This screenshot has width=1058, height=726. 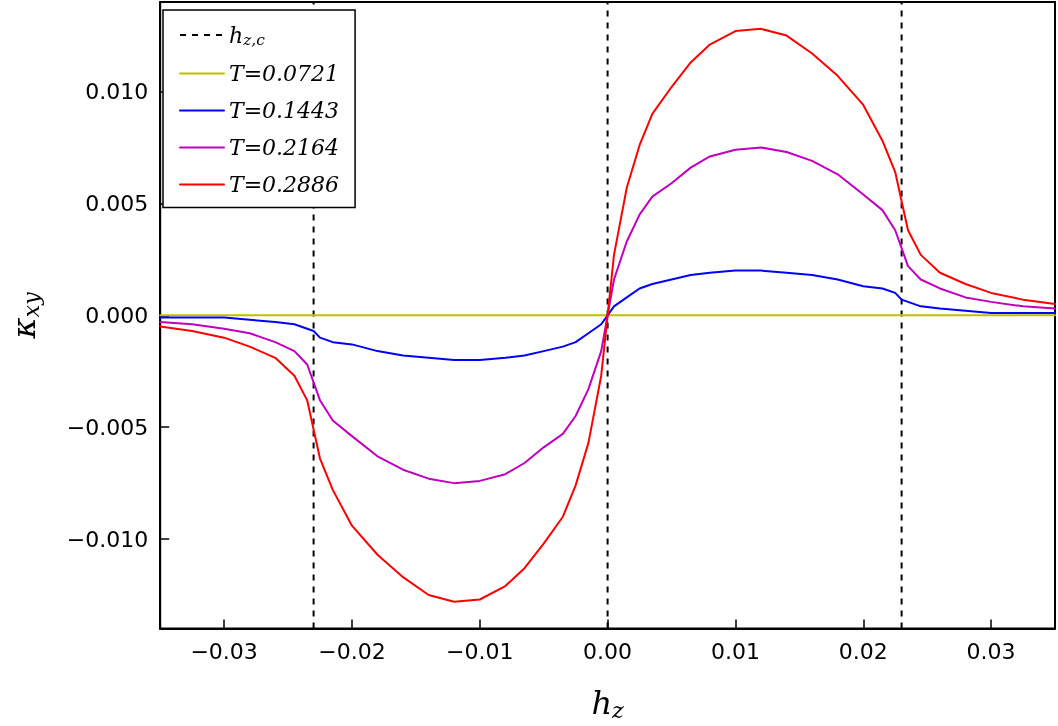 I want to click on x-tick-label: −0.02, so click(x=352, y=652).